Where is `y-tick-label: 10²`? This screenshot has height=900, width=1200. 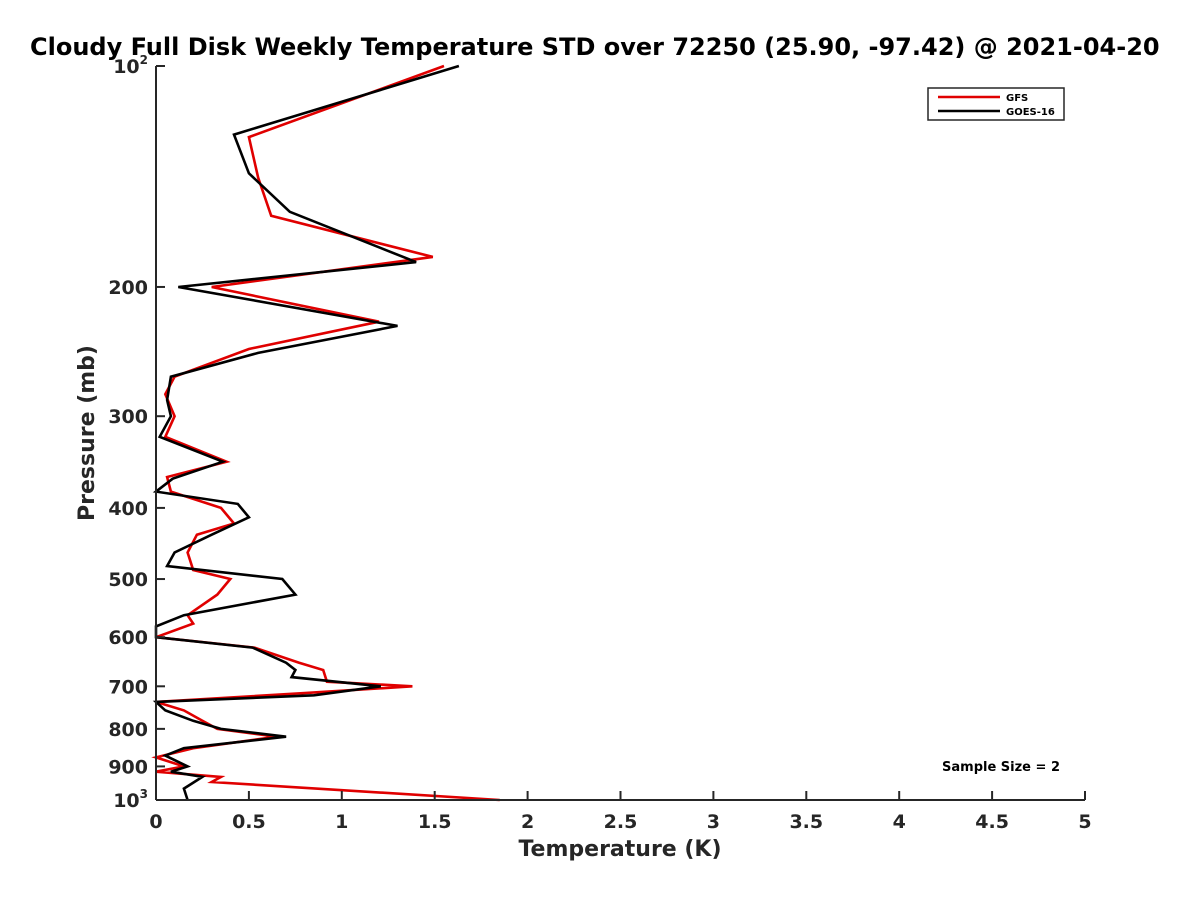 y-tick-label: 10² is located at coordinates (130, 65).